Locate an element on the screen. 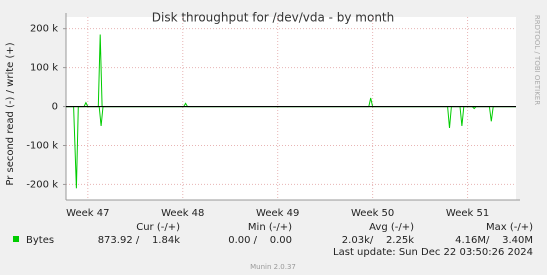  legend-entry: Bytes is located at coordinates (40, 240).